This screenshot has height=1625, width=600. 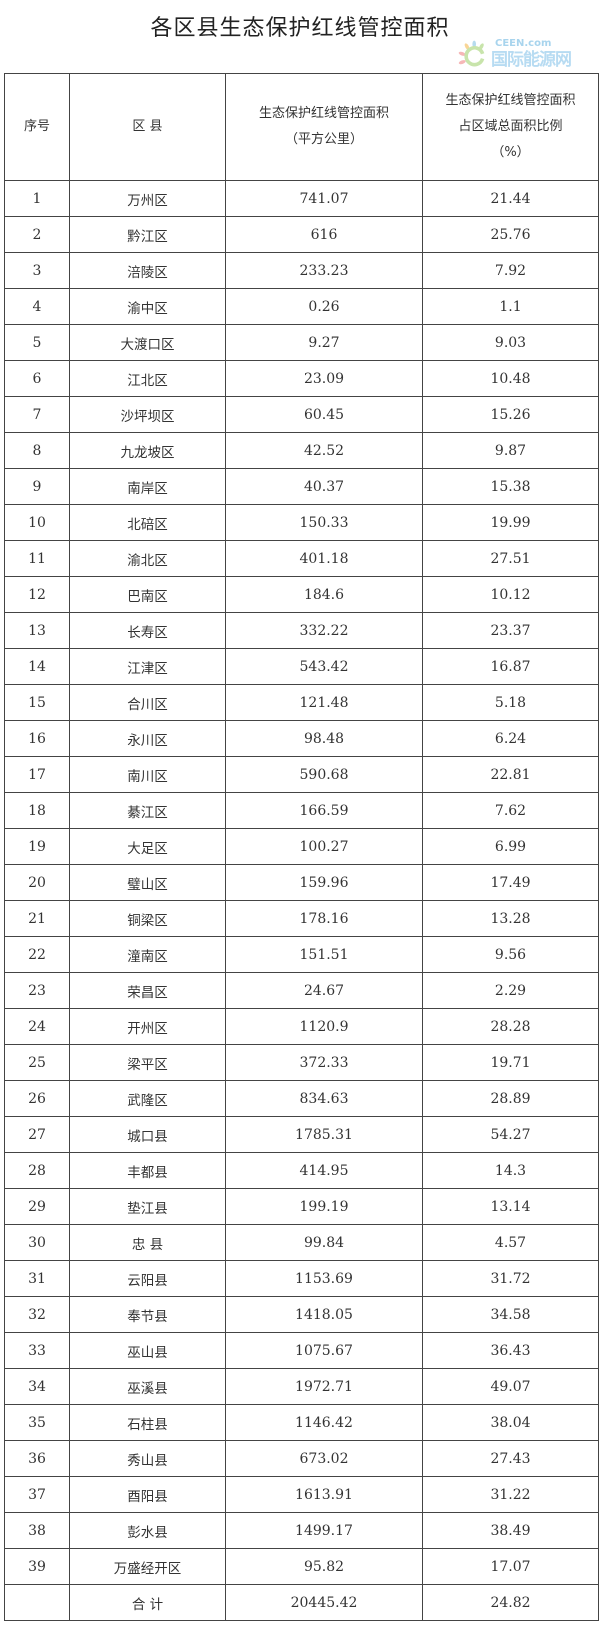 What do you see at coordinates (147, 1242) in the screenshot?
I see `row-district: 忠 县` at bounding box center [147, 1242].